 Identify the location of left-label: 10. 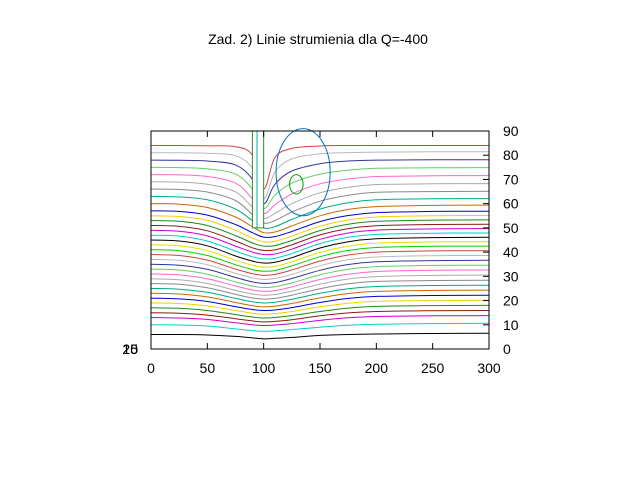
(130, 349).